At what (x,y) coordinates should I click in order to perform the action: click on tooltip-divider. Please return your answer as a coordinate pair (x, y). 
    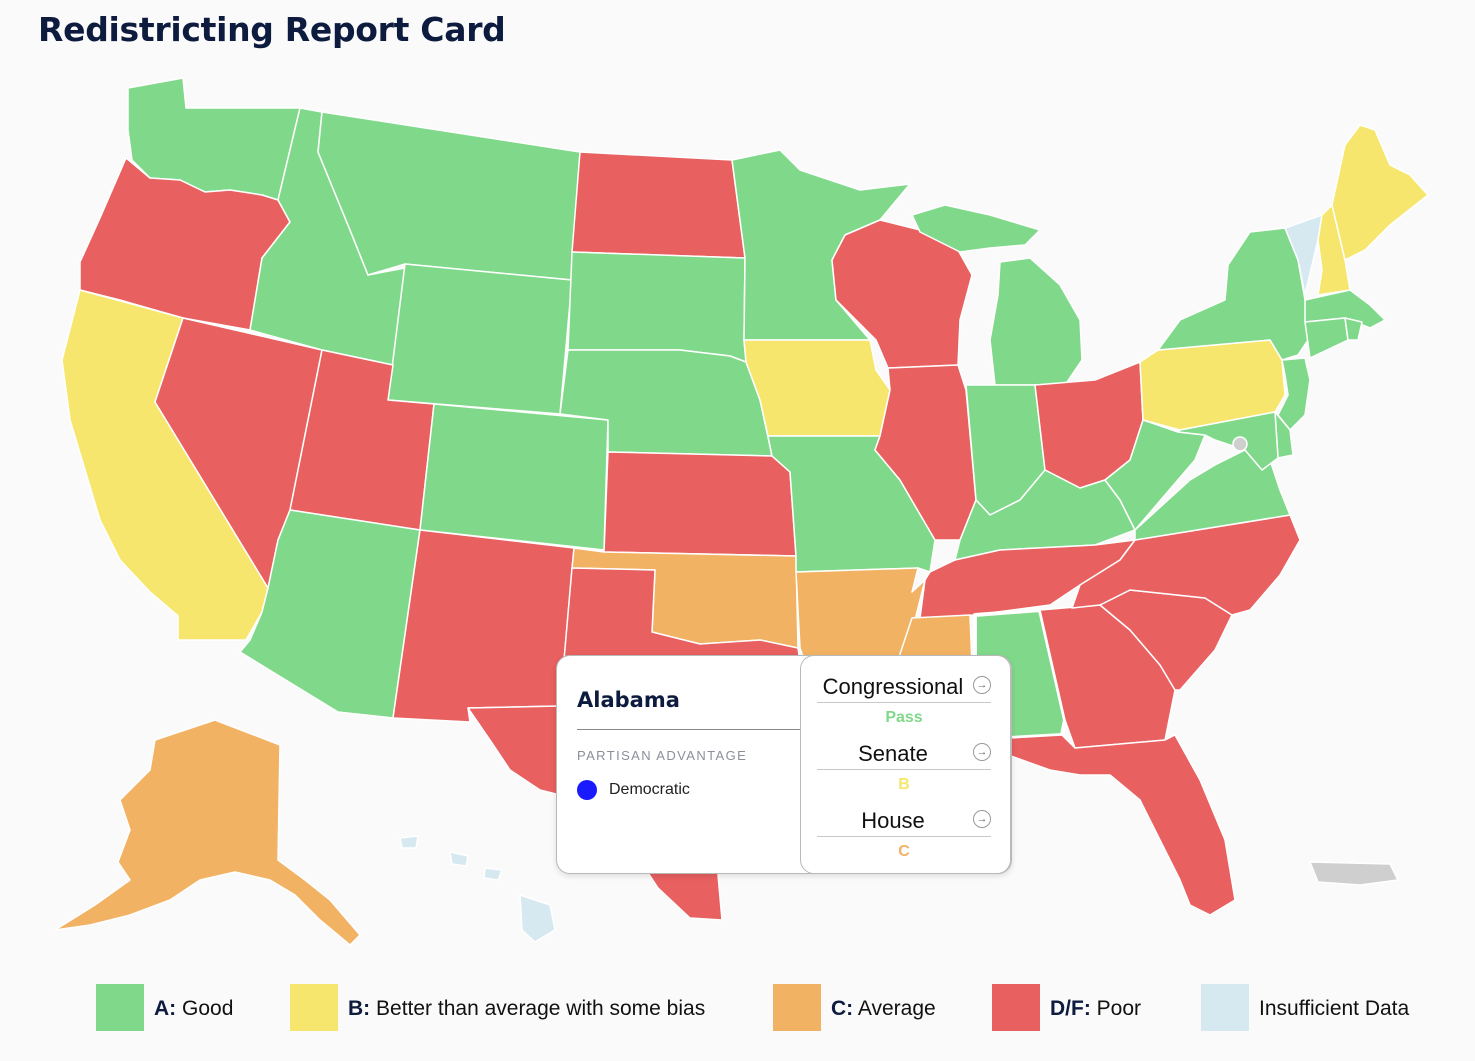
    Looking at the image, I should click on (689, 729).